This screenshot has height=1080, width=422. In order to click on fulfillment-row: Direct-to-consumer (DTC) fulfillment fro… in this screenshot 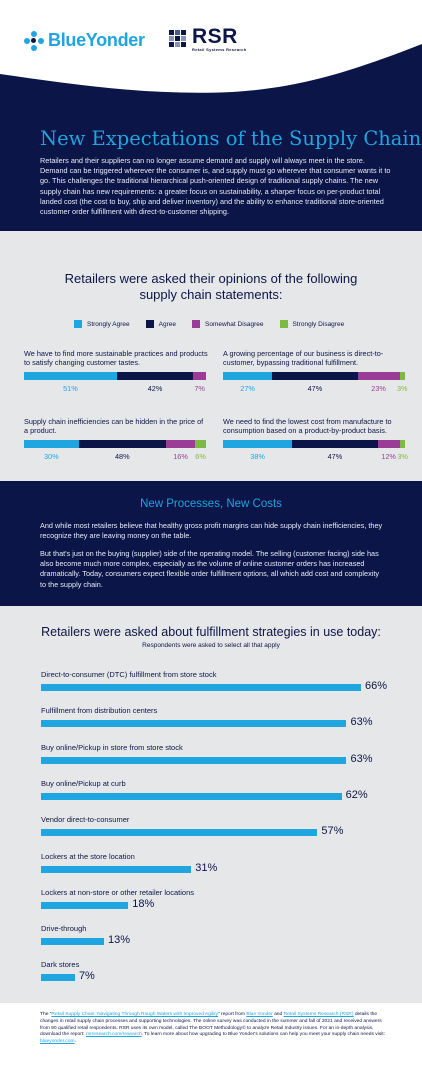, I will do `click(221, 686)`.